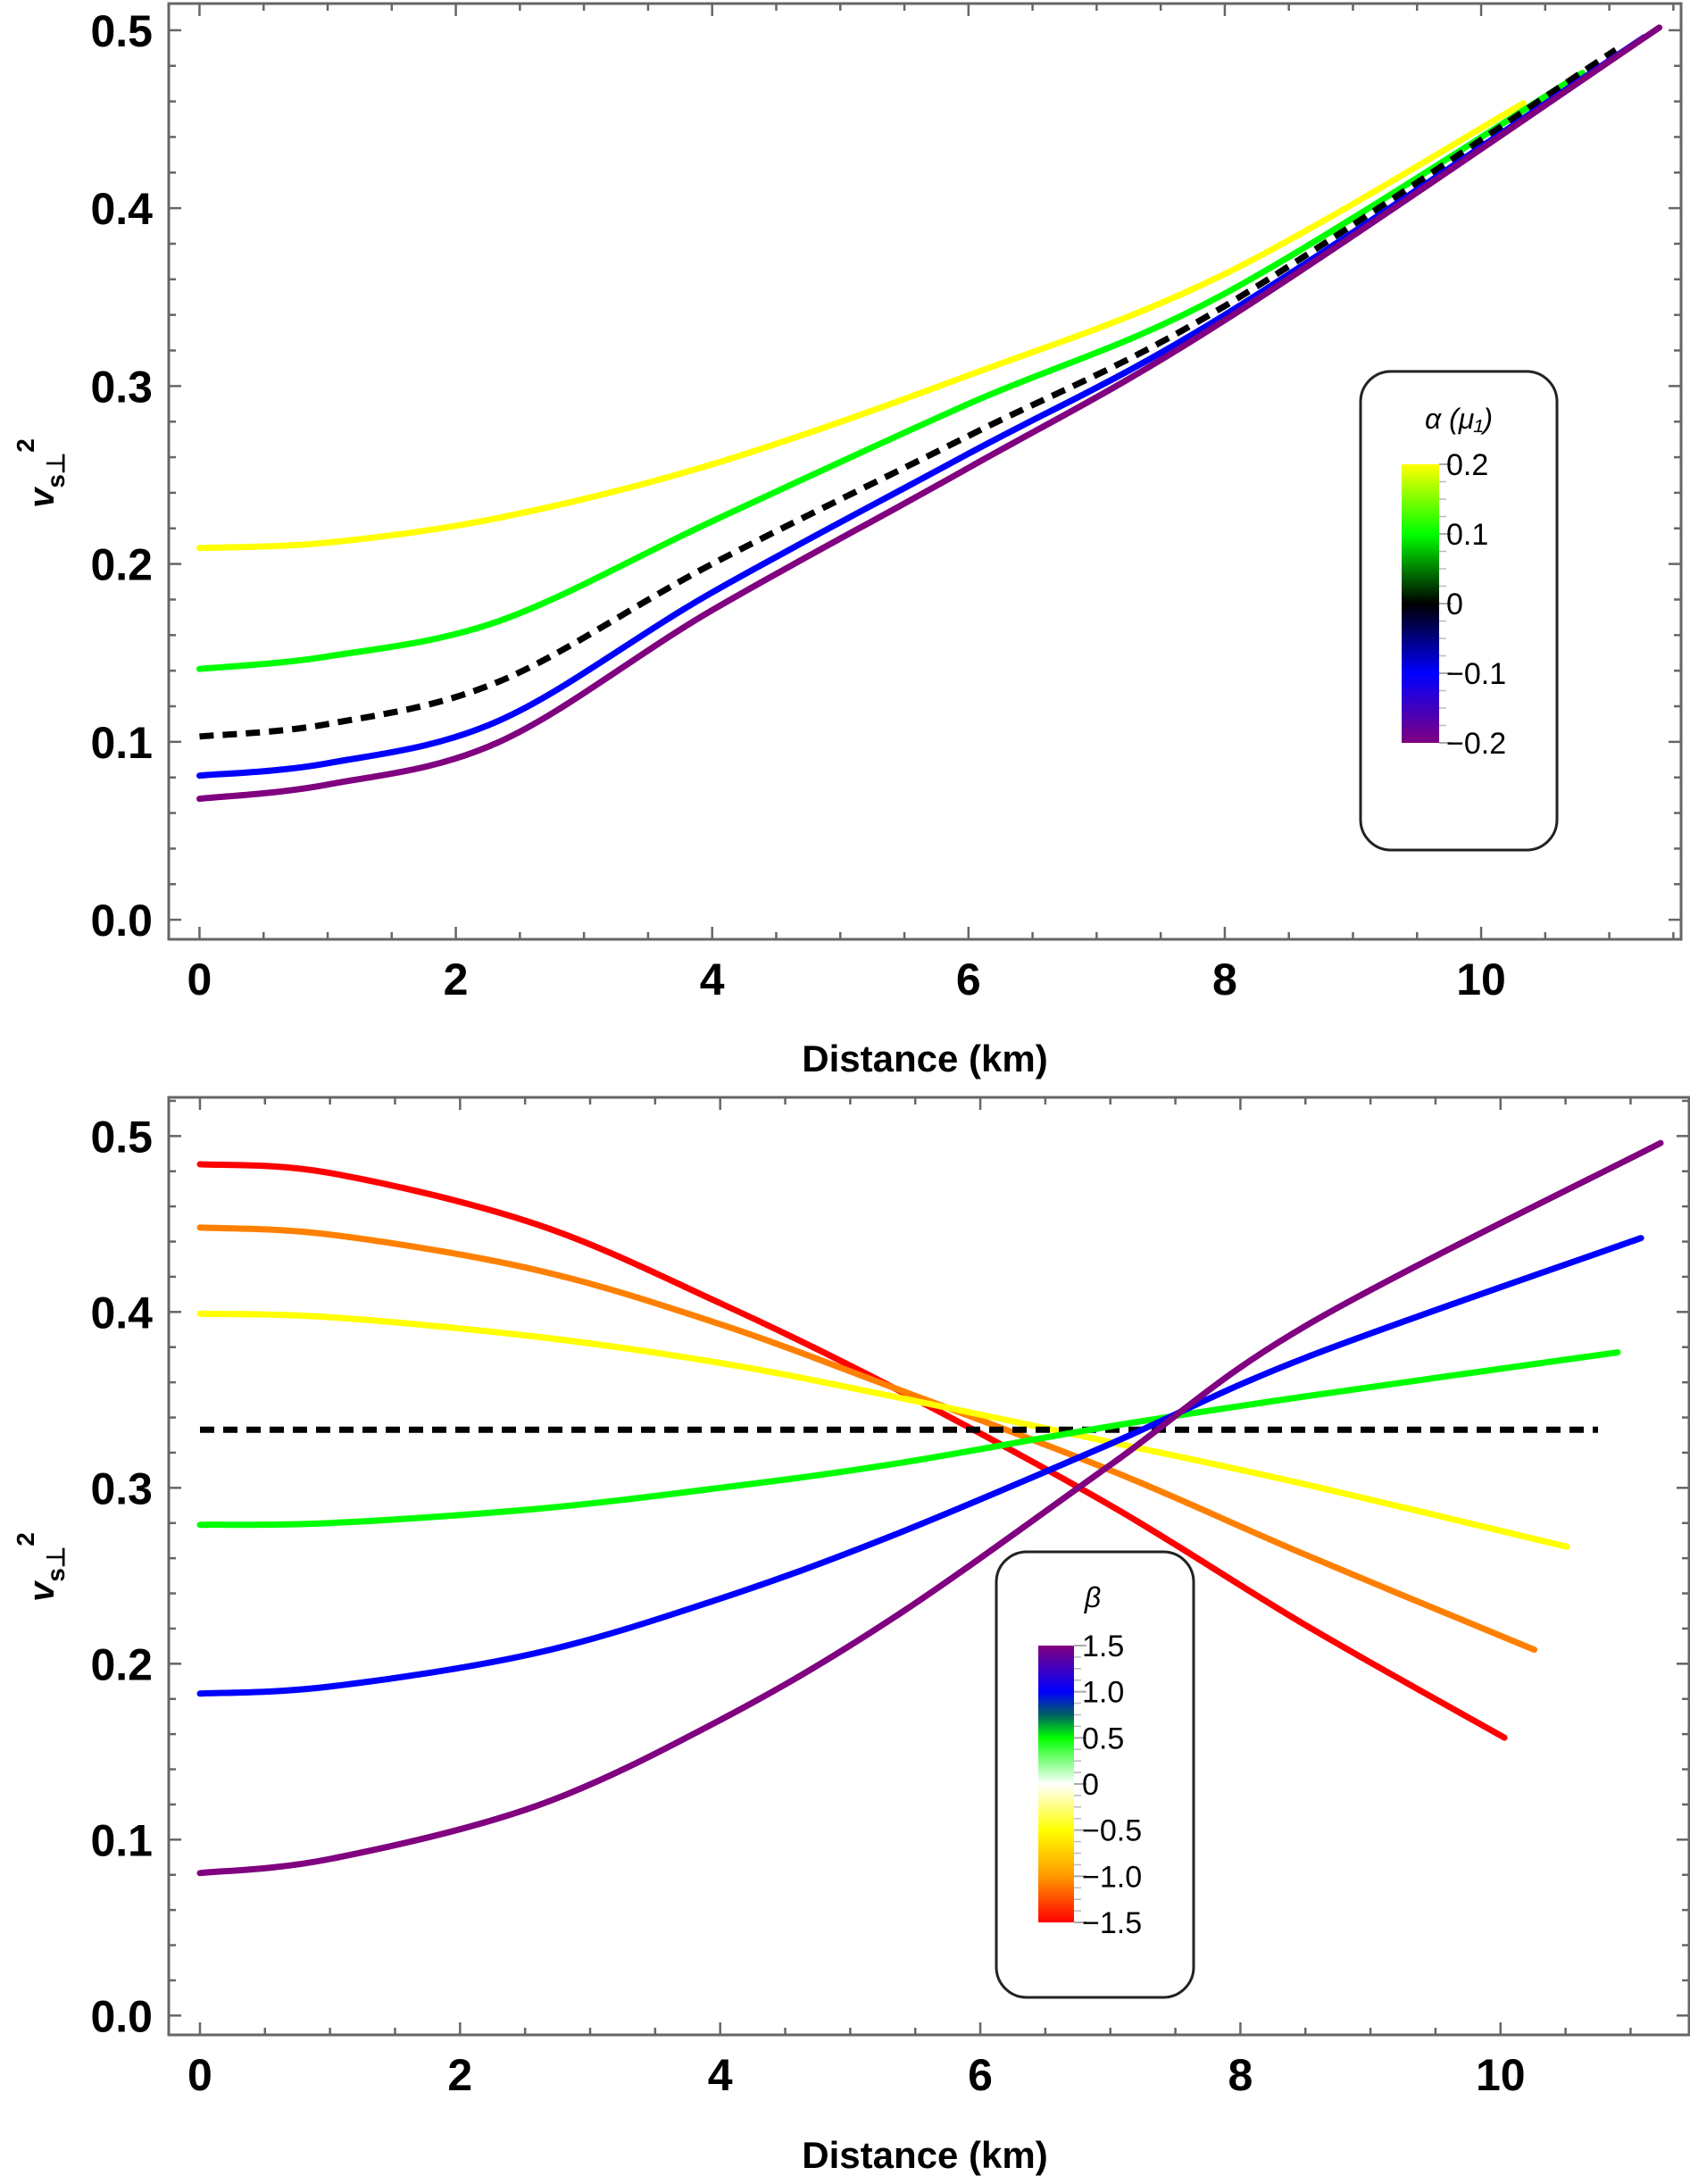 The height and width of the screenshot is (2184, 1690). I want to click on bottom-x-axis-title: Distance (km), so click(924, 2155).